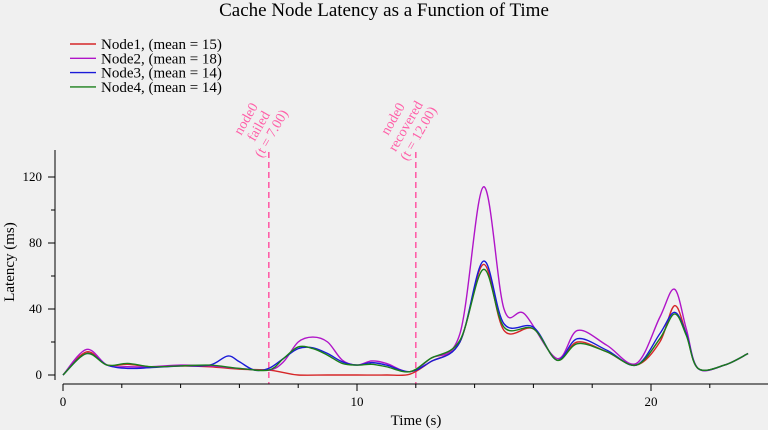  I want to click on y-ticks: 0 40 80 120, so click(39, 275).